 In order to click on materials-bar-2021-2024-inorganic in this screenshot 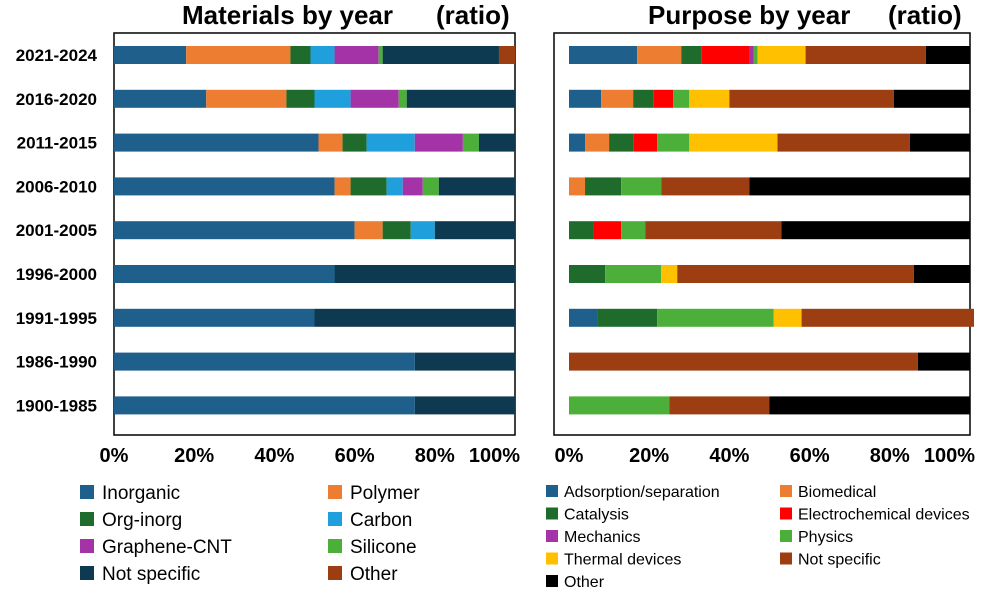, I will do `click(150, 55)`.